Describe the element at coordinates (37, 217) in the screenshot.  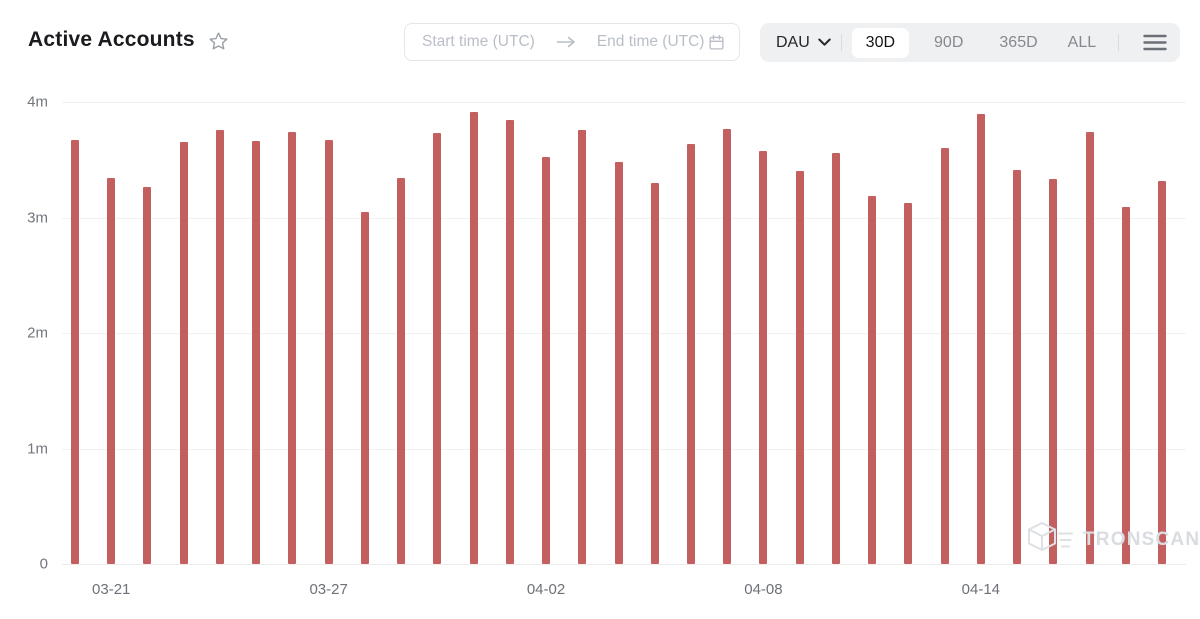
I see `y-axis-tick-label: 3m` at that location.